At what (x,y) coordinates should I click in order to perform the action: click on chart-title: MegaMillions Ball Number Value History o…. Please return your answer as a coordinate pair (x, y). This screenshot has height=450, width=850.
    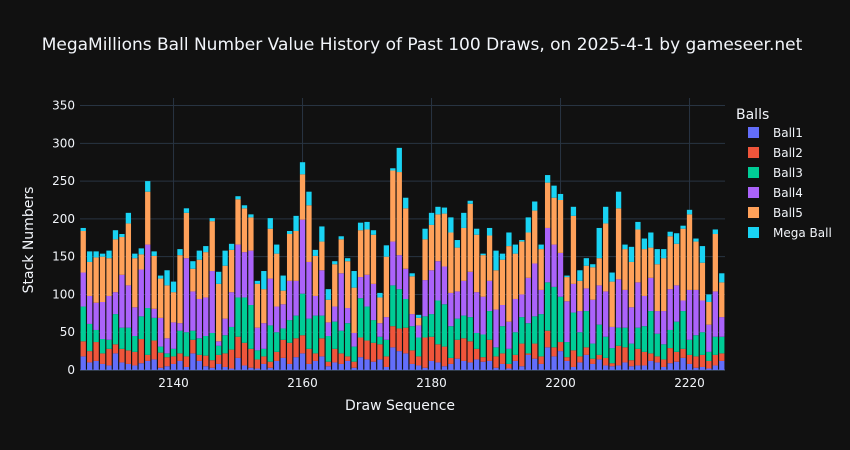
    Looking at the image, I should click on (422, 45).